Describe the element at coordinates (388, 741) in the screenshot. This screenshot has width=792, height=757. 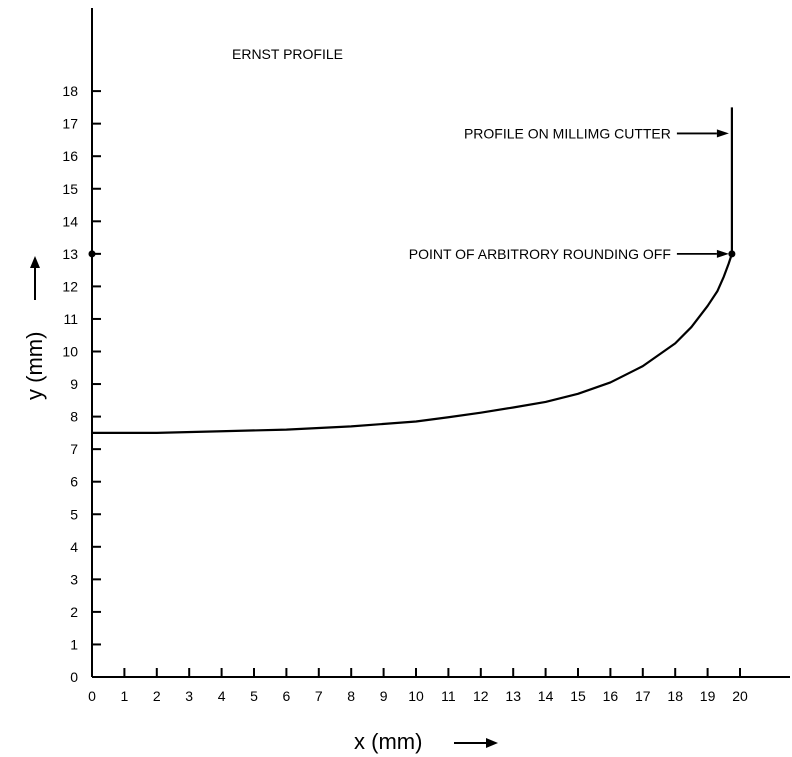
I see `x-axis-title: x (mm)` at that location.